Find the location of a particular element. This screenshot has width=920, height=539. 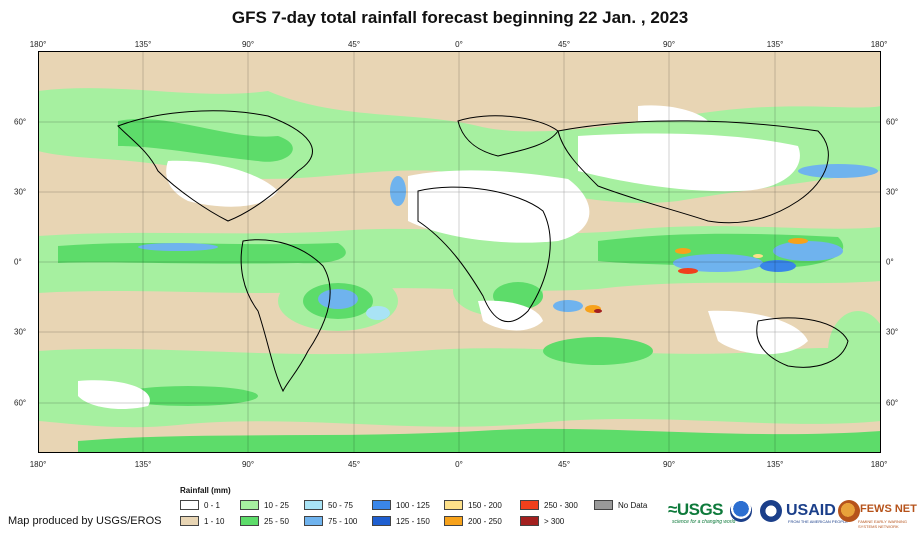

legend-item: No Data is located at coordinates (620, 505).